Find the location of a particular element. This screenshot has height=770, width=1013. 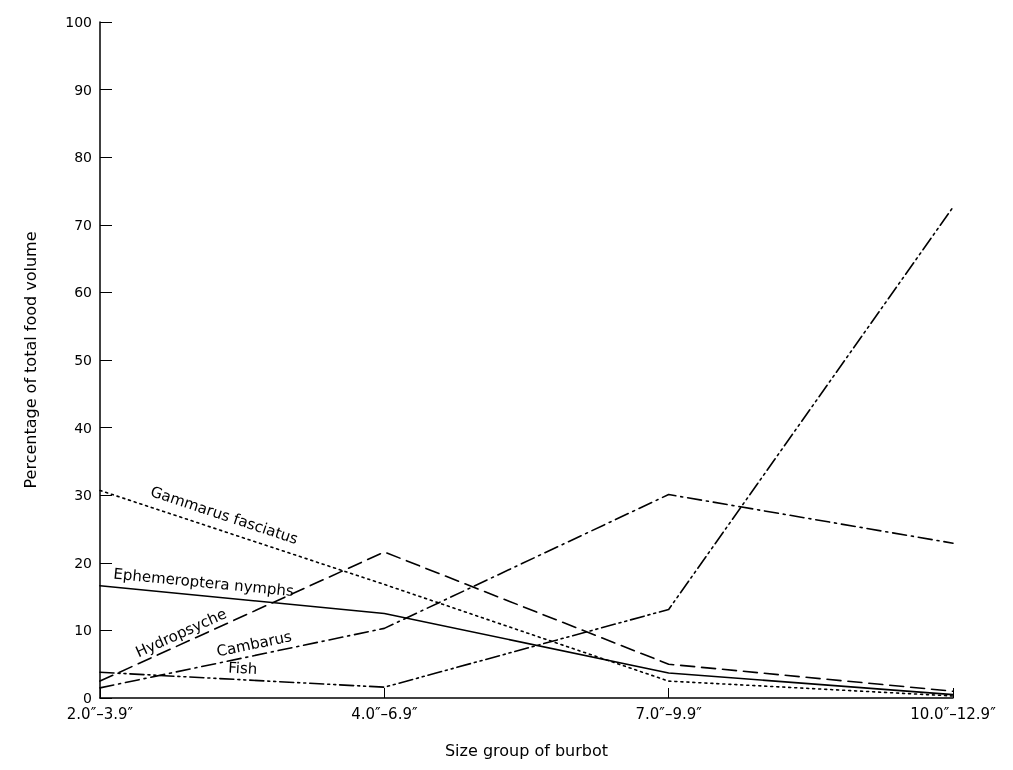

text: Ephemeroptera nymphs is located at coordinates (203, 582).